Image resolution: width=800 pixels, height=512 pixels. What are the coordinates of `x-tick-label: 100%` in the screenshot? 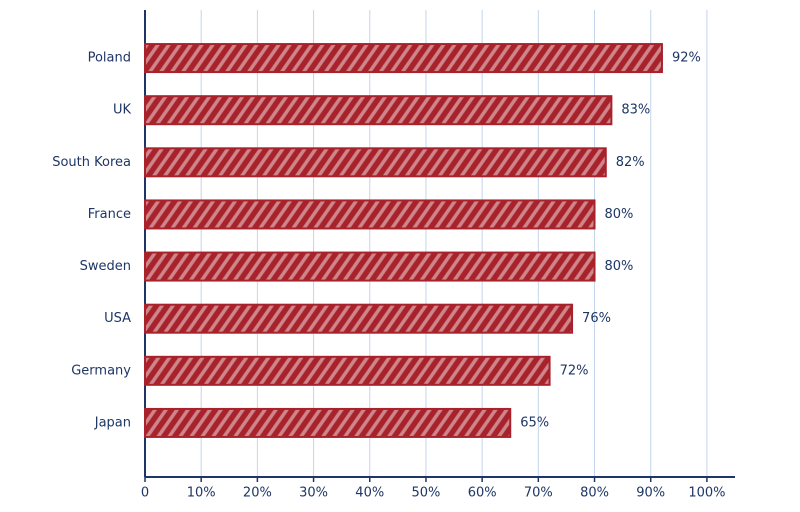 It's located at (706, 493).